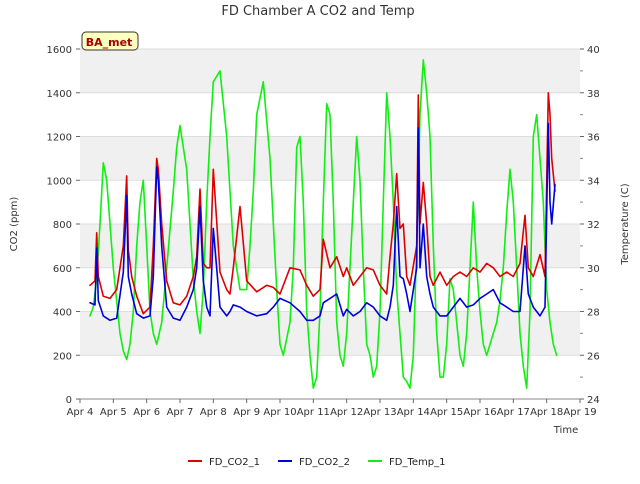 The height and width of the screenshot is (484, 640). Describe the element at coordinates (593, 269) in the screenshot. I see `y-right-tick-label: 30` at that location.